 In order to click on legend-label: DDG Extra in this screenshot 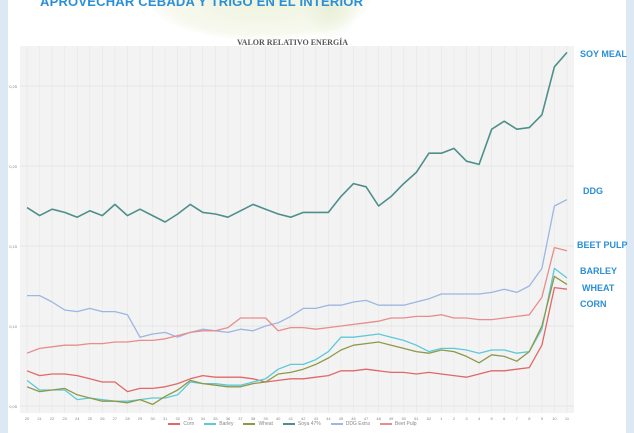, I will do `click(357, 424)`.